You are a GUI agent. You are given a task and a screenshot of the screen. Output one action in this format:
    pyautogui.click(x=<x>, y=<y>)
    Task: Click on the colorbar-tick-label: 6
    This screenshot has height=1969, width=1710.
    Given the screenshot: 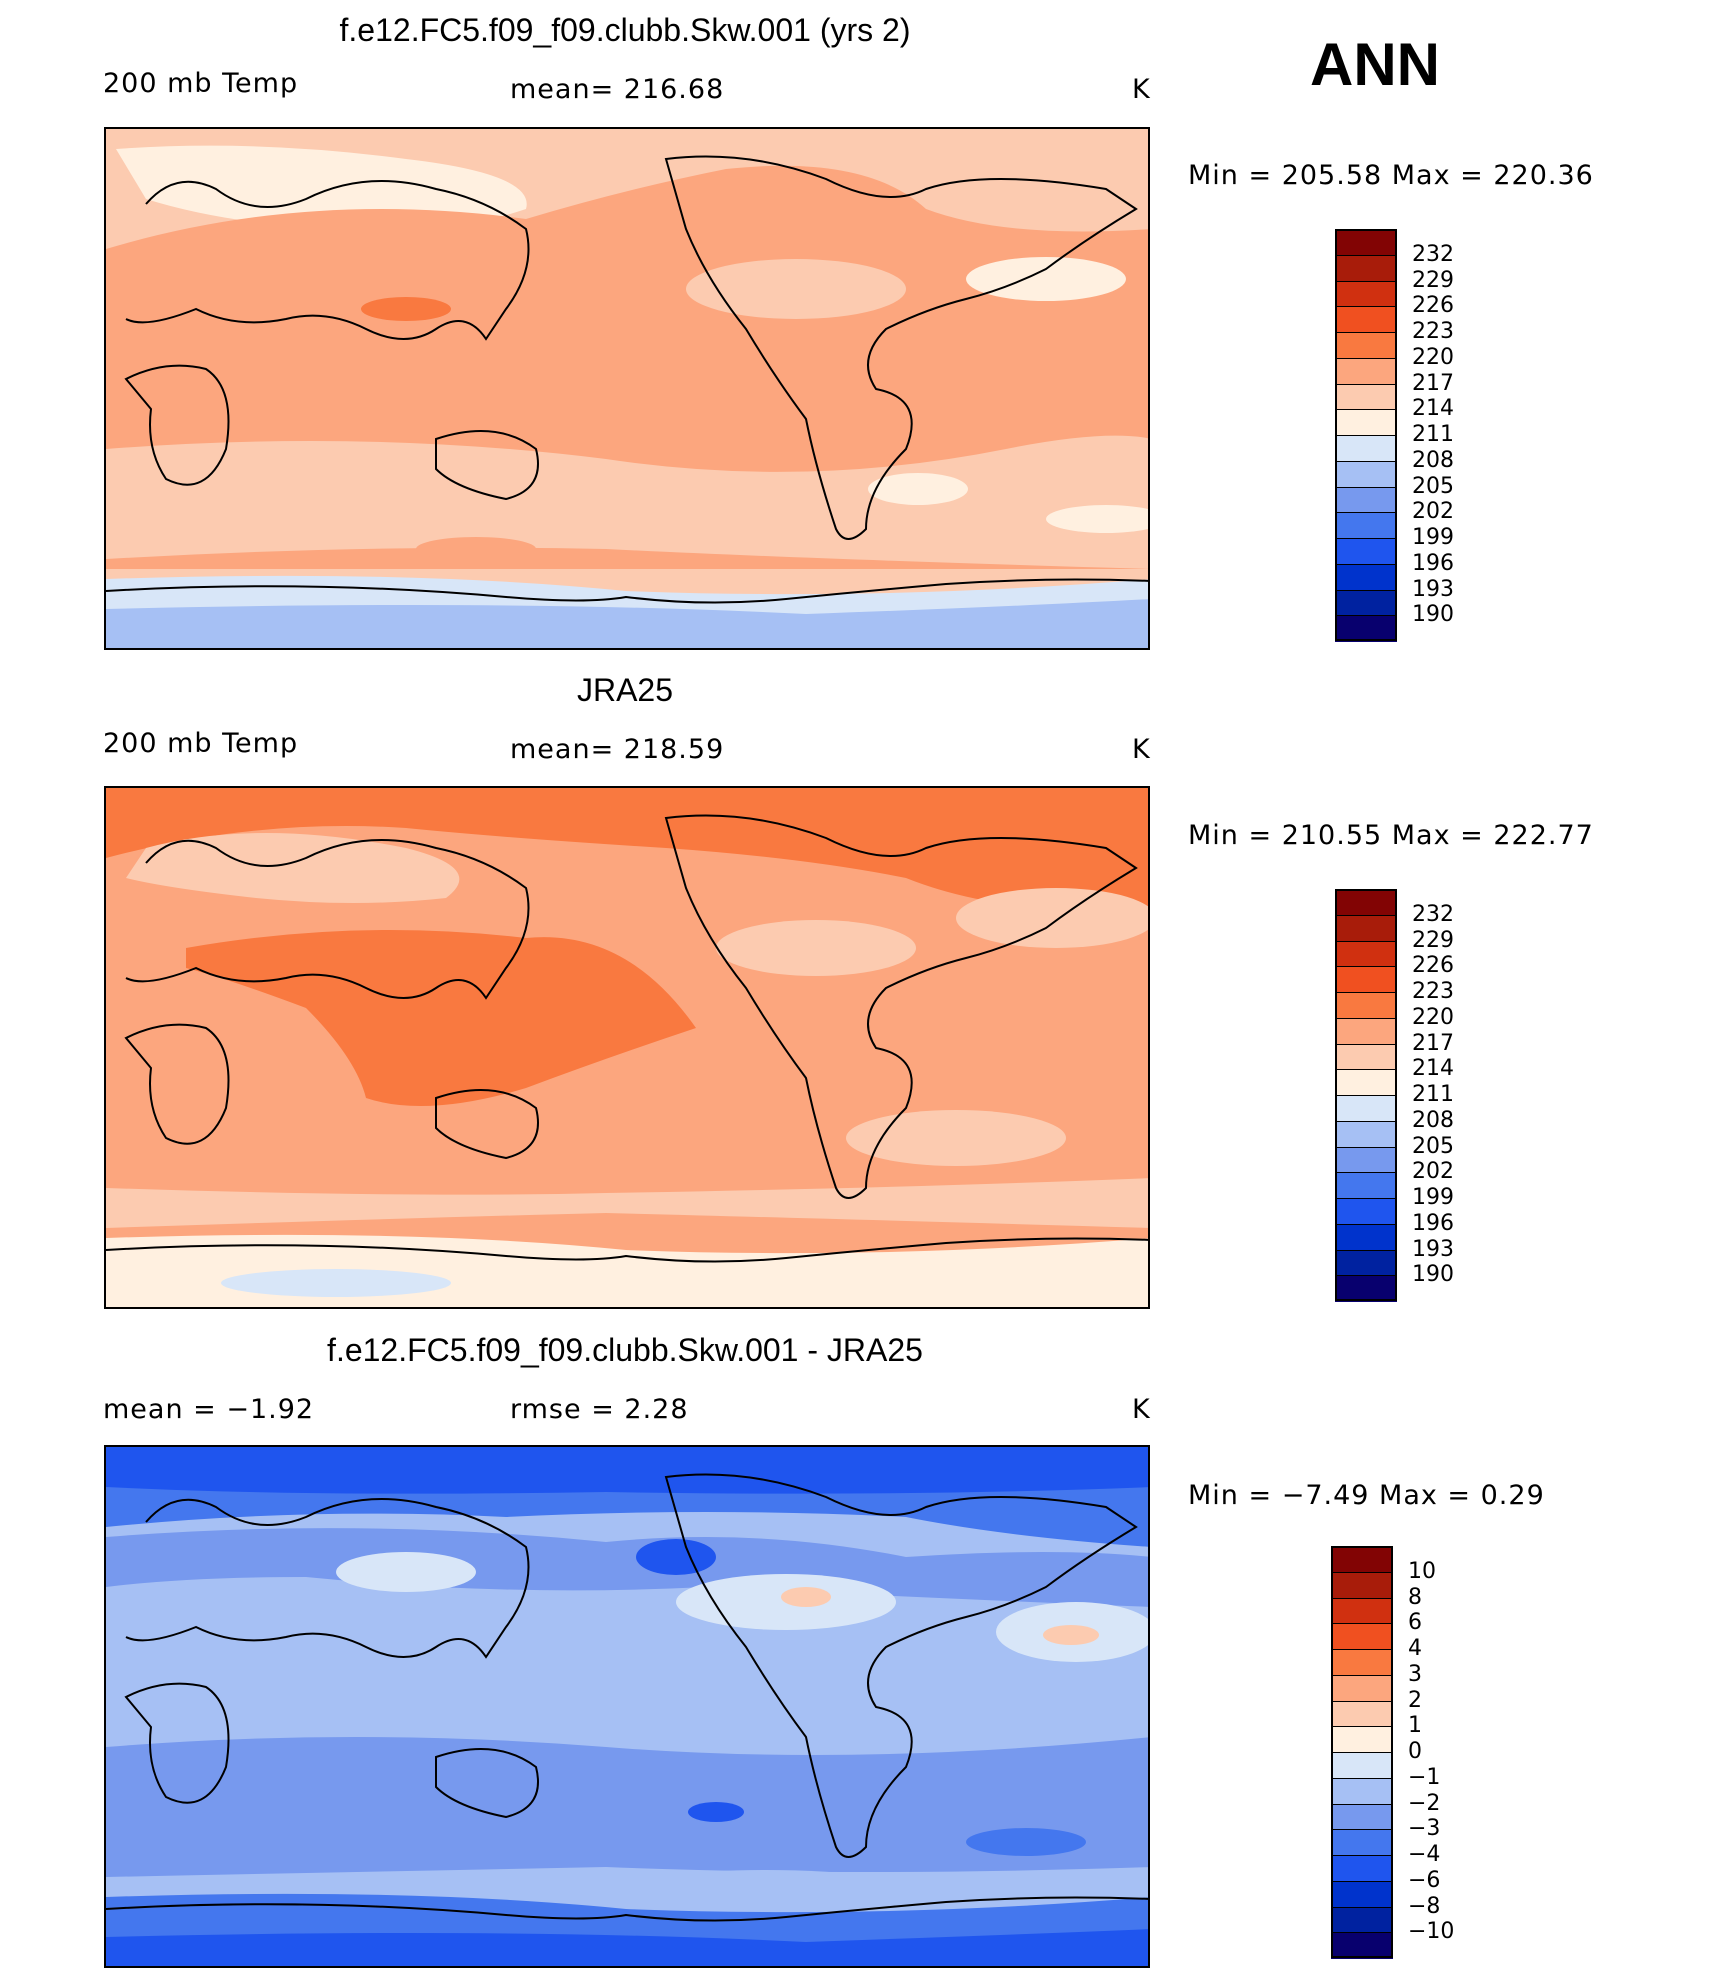 What is the action you would take?
    pyautogui.click(x=1415, y=1623)
    